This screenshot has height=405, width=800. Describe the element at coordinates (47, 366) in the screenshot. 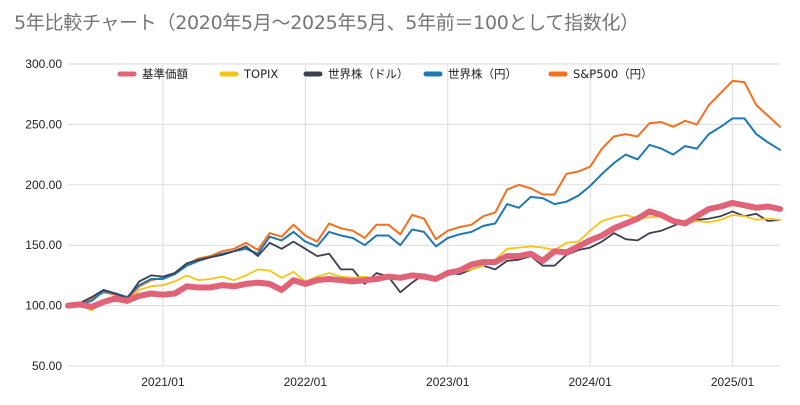

I see `y-tick-label: 50.00` at that location.